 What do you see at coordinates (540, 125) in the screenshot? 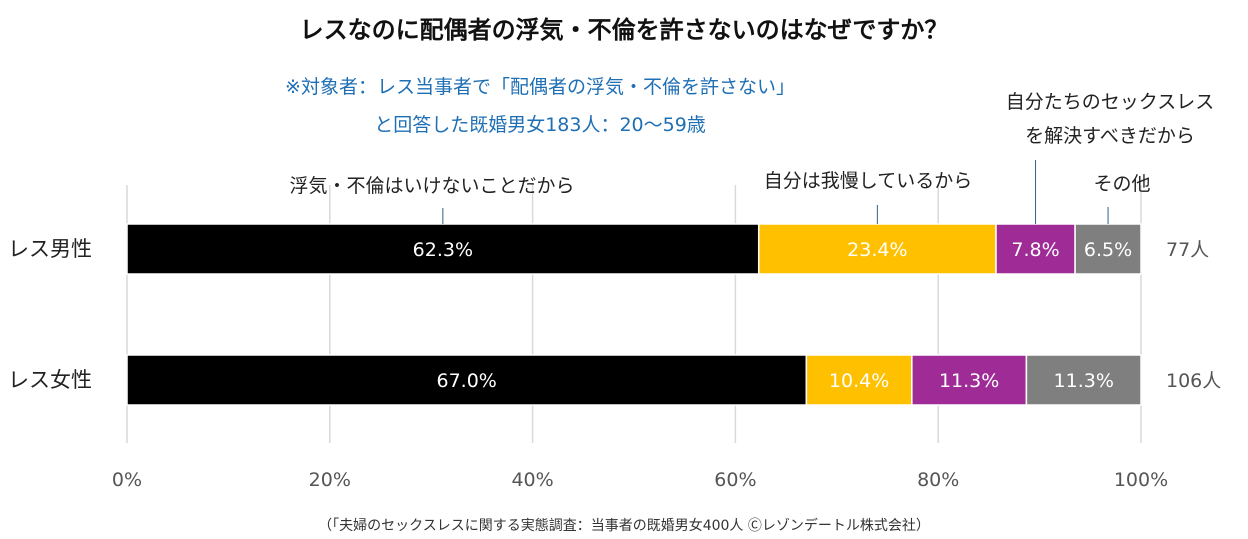
I see `subtitle-line-2: と回答した既婚男女183人：20～59歳` at bounding box center [540, 125].